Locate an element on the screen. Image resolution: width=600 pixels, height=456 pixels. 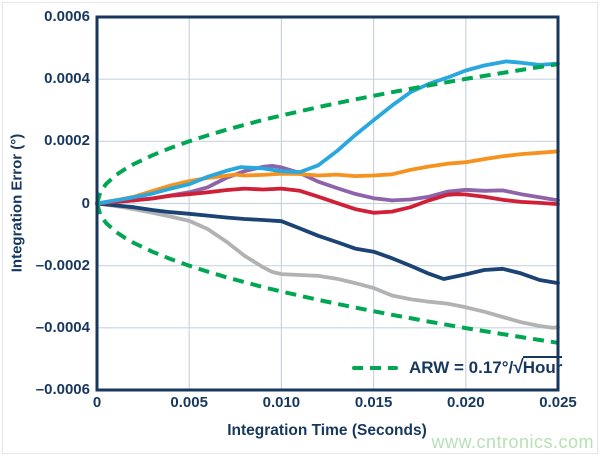
y-tick-label: –0.0002 is located at coordinates (62, 265).